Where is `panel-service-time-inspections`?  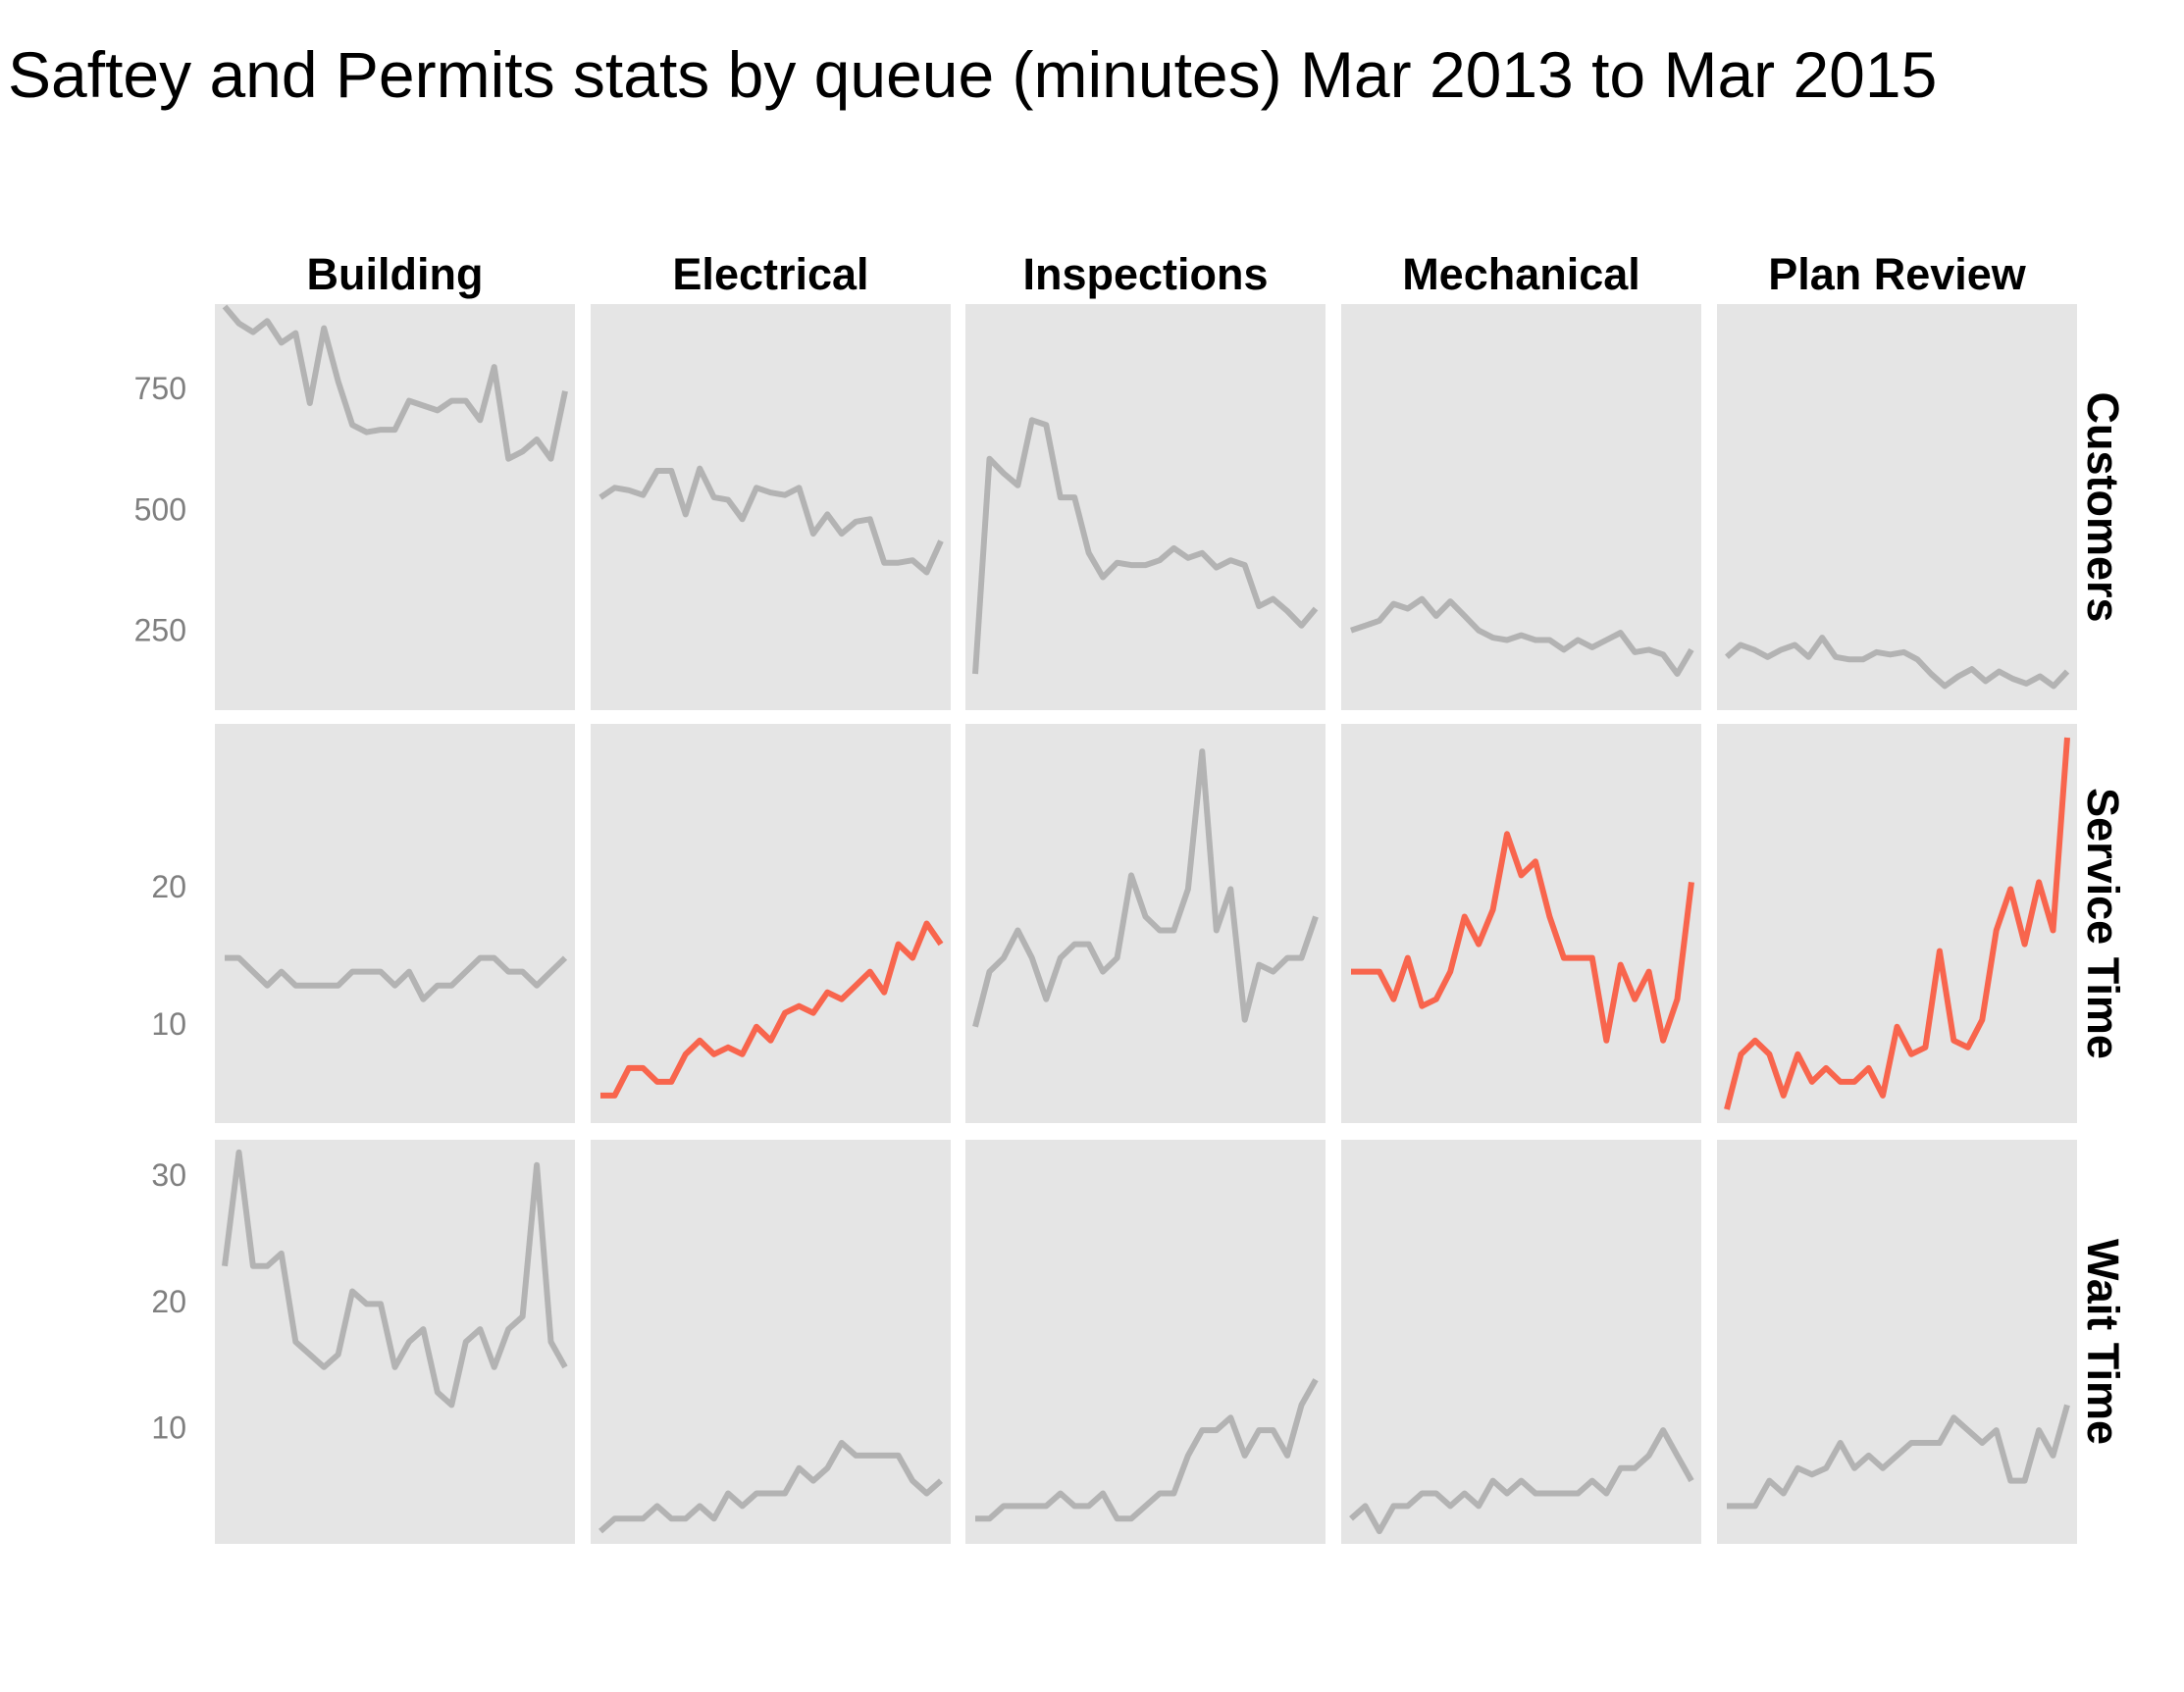 panel-service-time-inspections is located at coordinates (1145, 923).